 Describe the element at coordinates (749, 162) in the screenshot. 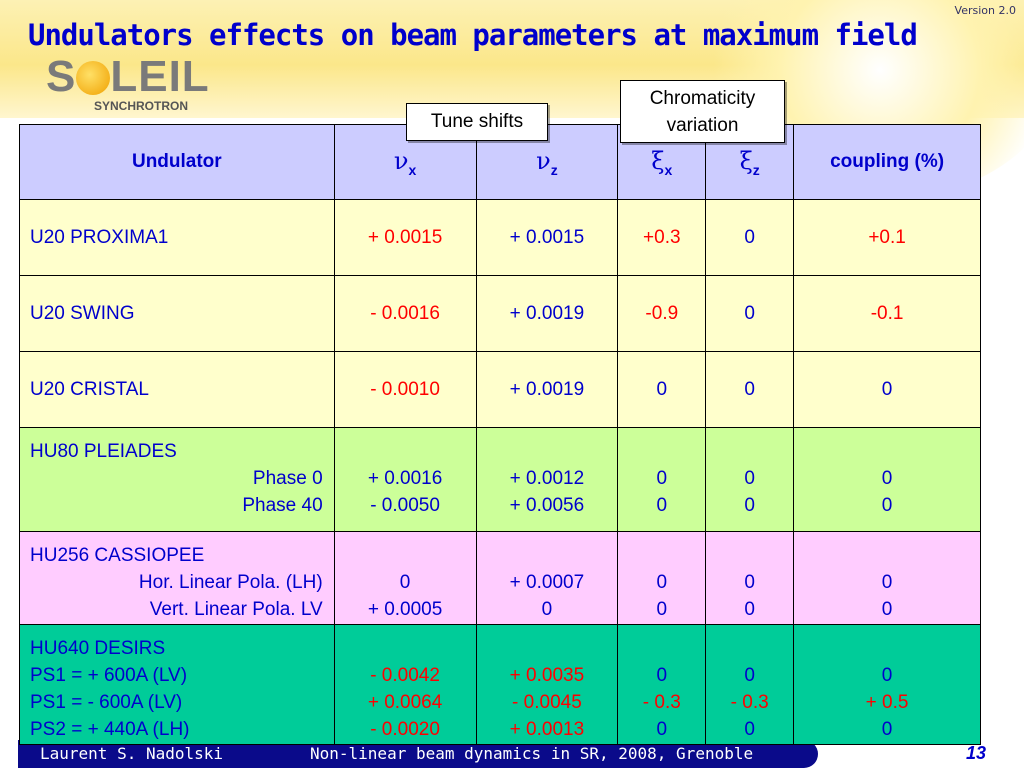

I see `xiz-symbol: ξz` at that location.